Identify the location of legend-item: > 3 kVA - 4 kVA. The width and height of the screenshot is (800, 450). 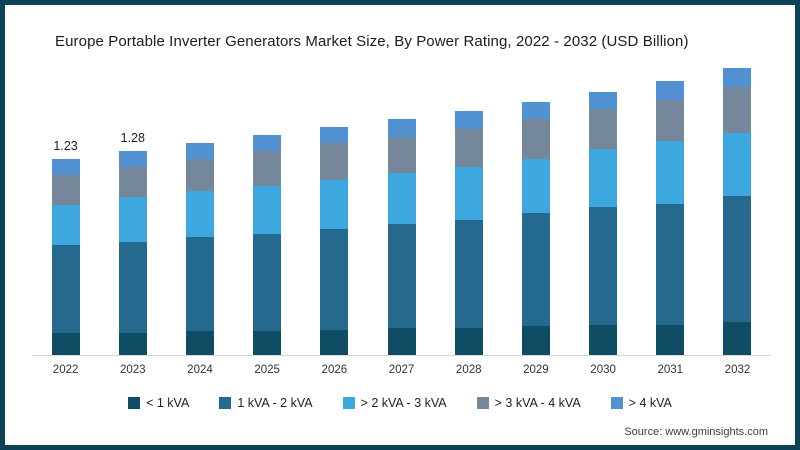
(528, 403).